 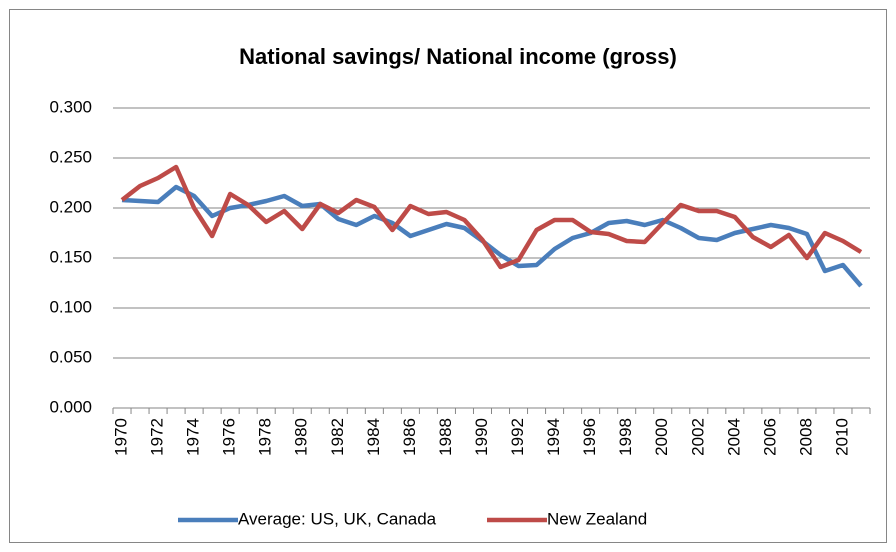 I want to click on x-tick-label: 1972, so click(x=157, y=437).